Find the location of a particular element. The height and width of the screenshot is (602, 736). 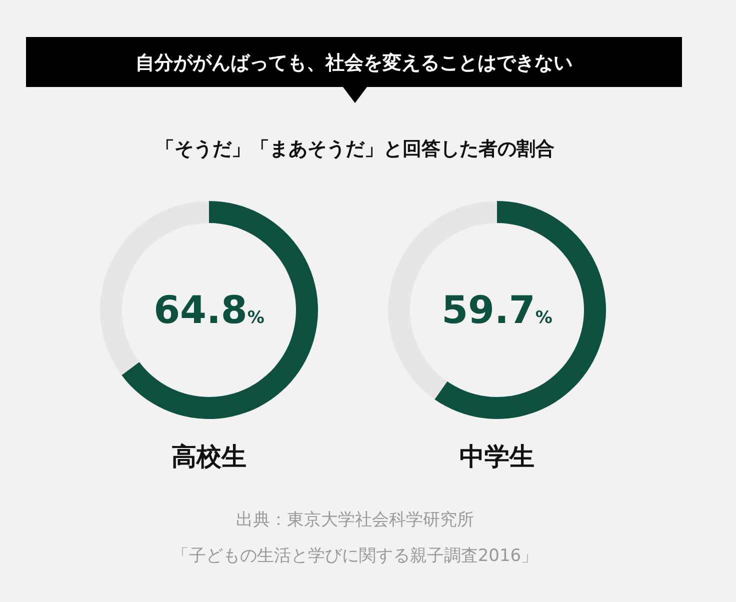

text: 「そうだ」「まあそうだ」と回答した者の割合 is located at coordinates (355, 149).